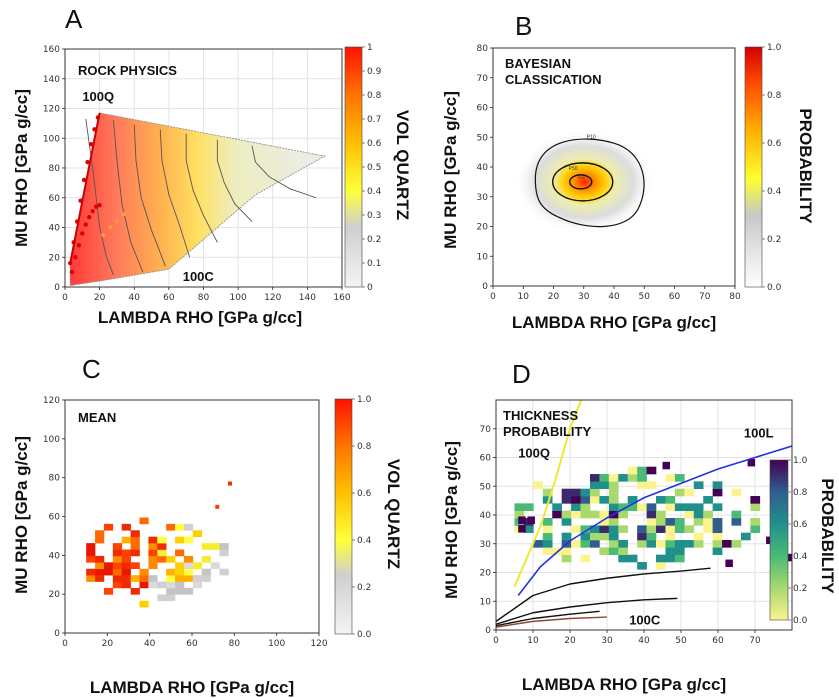  What do you see at coordinates (55, 258) in the screenshot?
I see `y-tick-label: 20` at bounding box center [55, 258].